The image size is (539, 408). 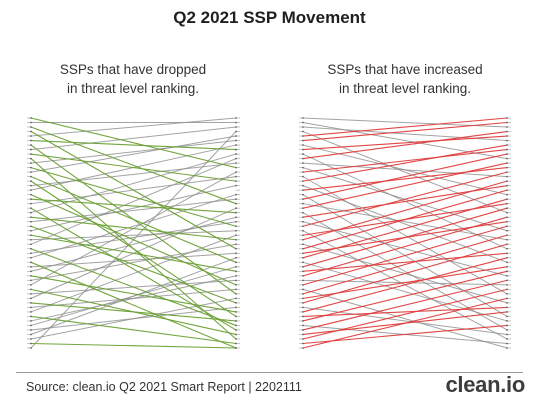 I want to click on left-subtitle-line-1: SSPs that have dropped, so click(x=133, y=69).